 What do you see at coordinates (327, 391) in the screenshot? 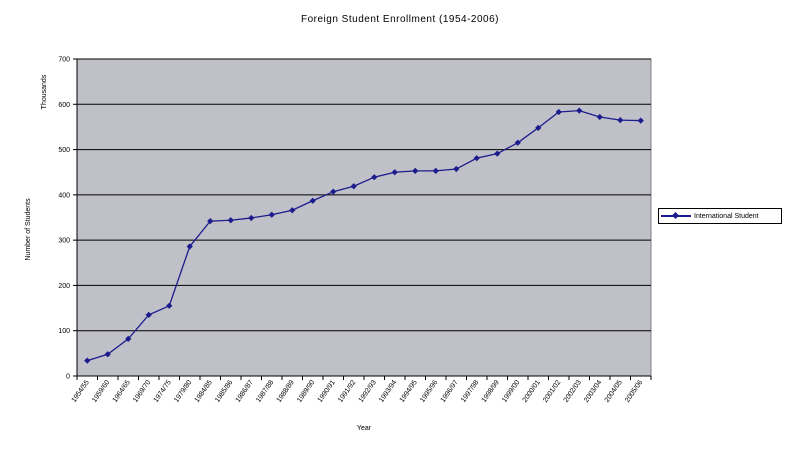
I see `x-tick-label: 1990/91` at bounding box center [327, 391].